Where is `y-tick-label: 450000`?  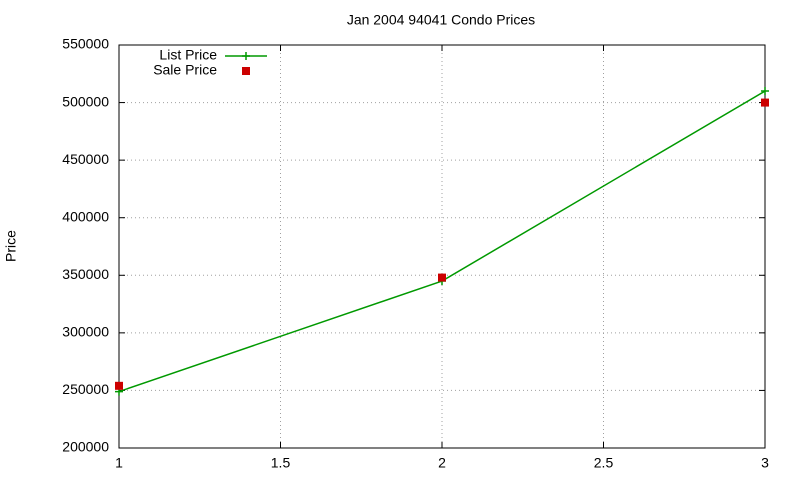
y-tick-label: 450000 is located at coordinates (85, 159).